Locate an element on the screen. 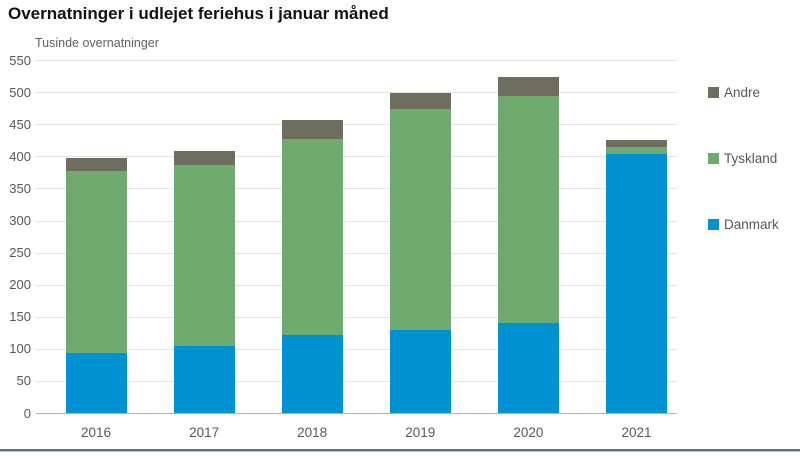 The image size is (800, 459). bar-segment-andre-2016 is located at coordinates (96, 164).